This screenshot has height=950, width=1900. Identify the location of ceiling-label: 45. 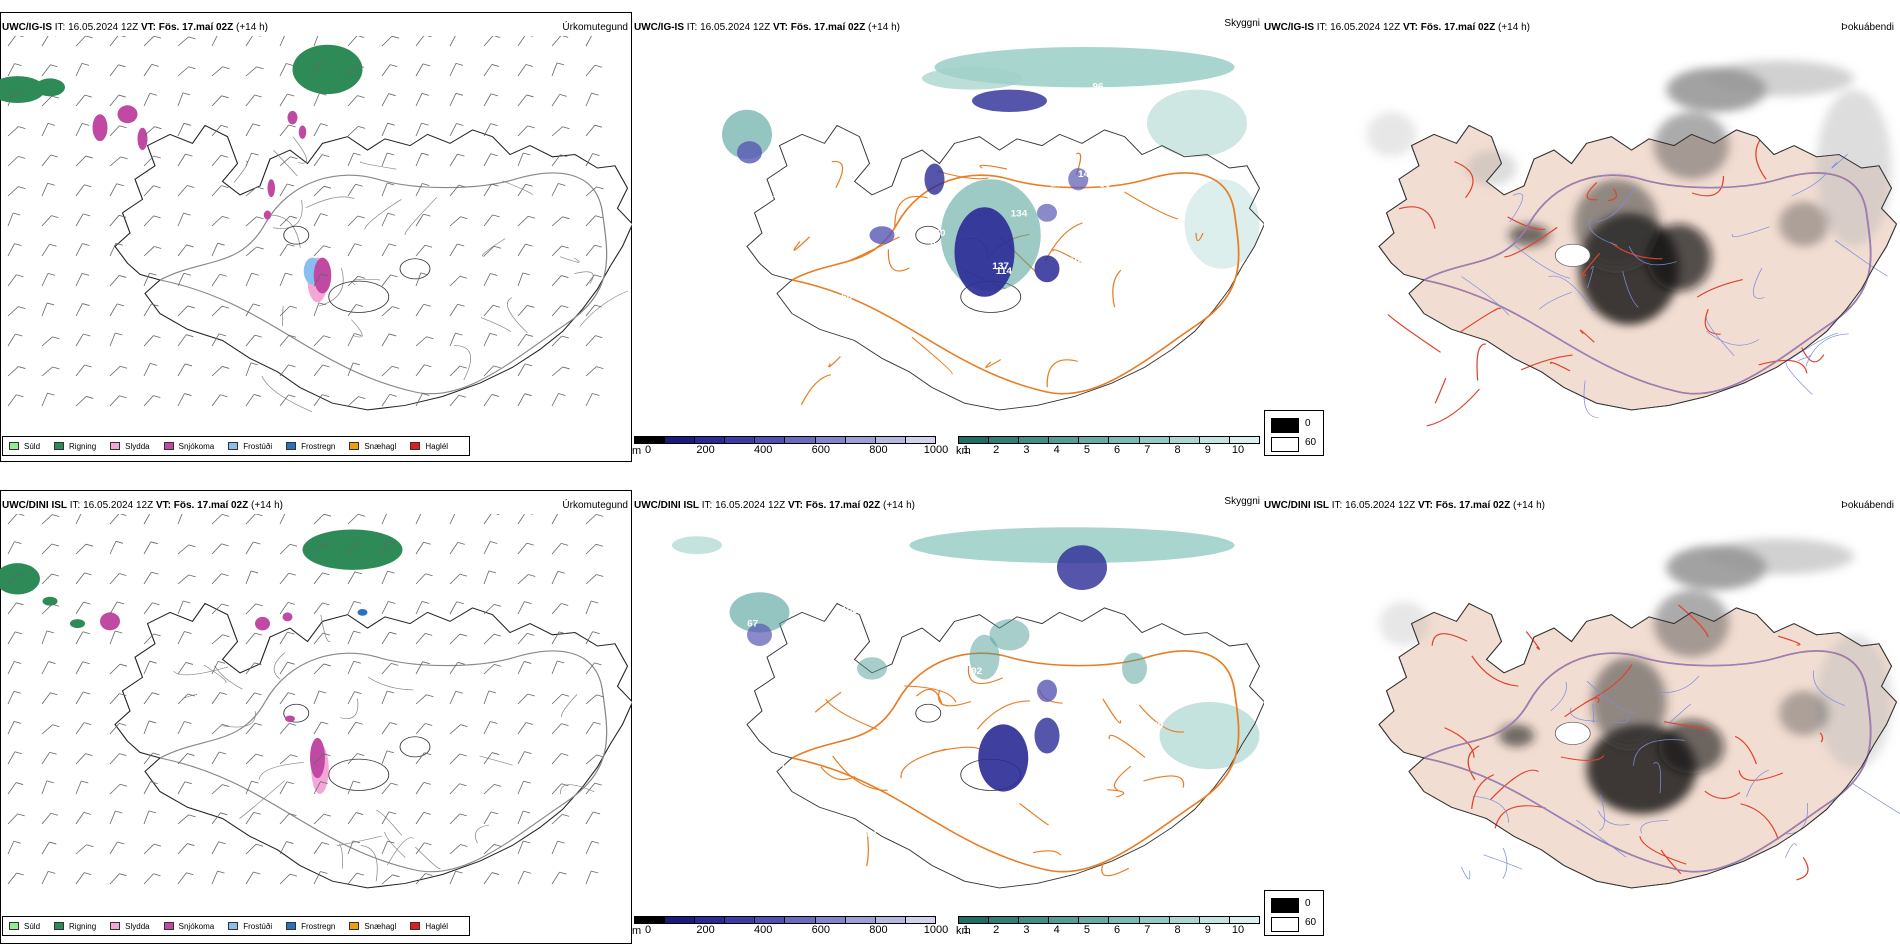
(872, 835).